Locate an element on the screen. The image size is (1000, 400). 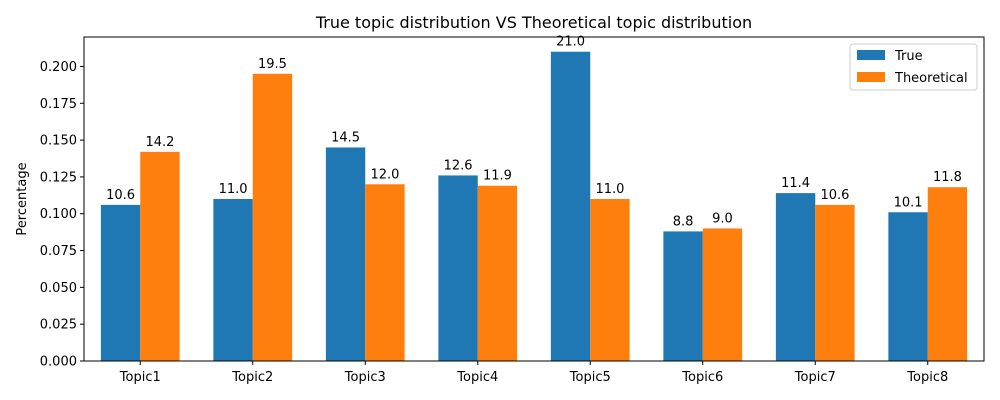
legend-label-true: True is located at coordinates (908, 56).